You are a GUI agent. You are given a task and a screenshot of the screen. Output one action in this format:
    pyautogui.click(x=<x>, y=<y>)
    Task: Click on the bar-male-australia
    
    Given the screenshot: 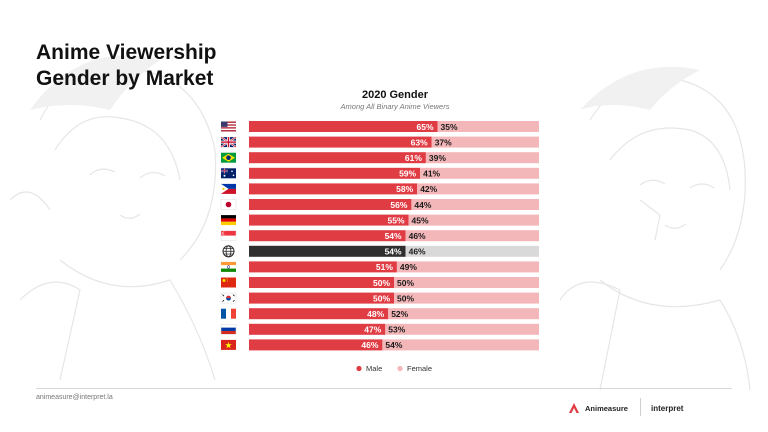 What is the action you would take?
    pyautogui.click(x=335, y=173)
    